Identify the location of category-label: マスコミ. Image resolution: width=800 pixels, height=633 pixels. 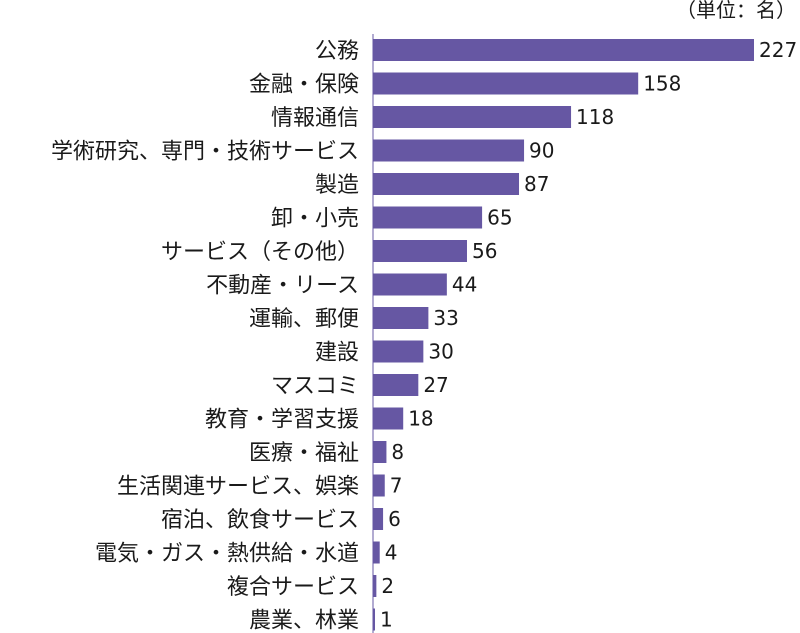
(315, 386).